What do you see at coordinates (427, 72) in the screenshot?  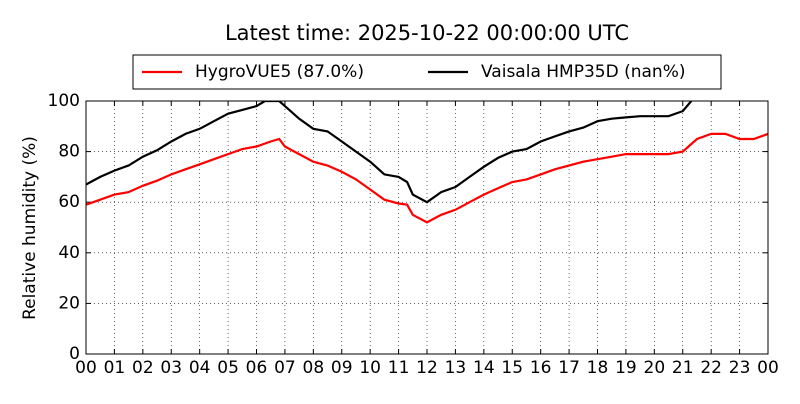 I see `legend-box` at bounding box center [427, 72].